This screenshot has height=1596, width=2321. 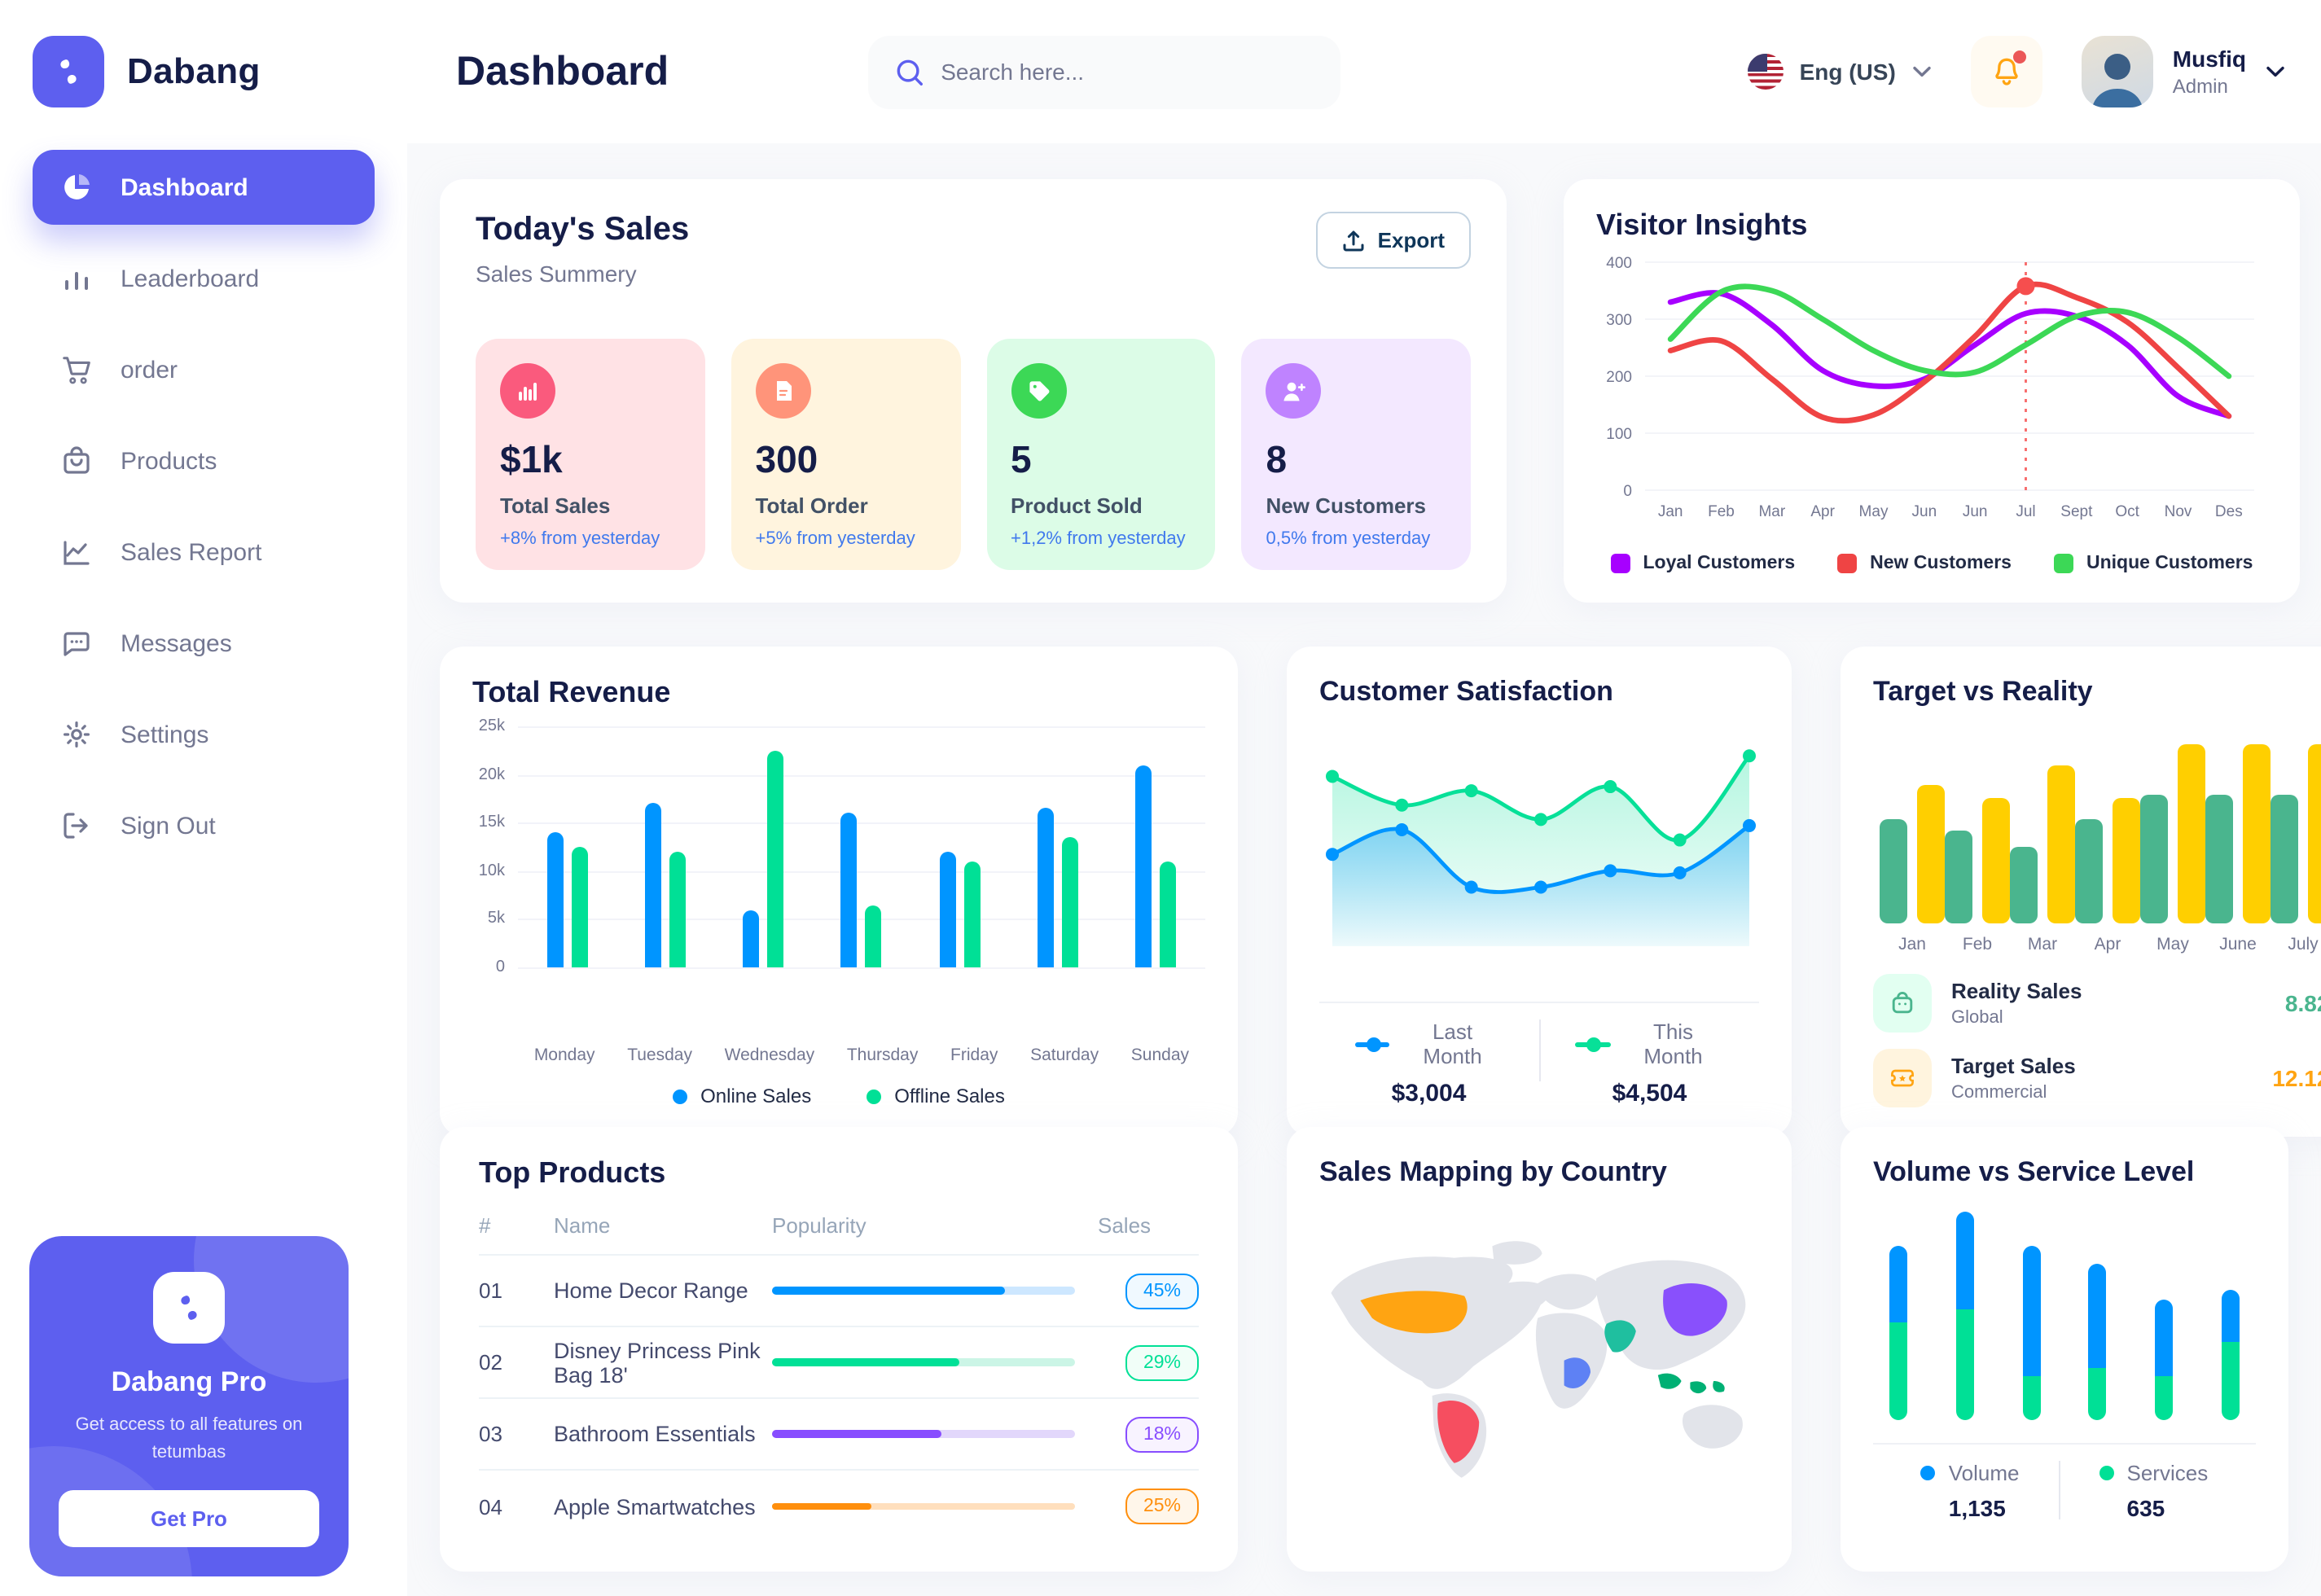 What do you see at coordinates (2209, 59) in the screenshot?
I see `user-name: Musfiq` at bounding box center [2209, 59].